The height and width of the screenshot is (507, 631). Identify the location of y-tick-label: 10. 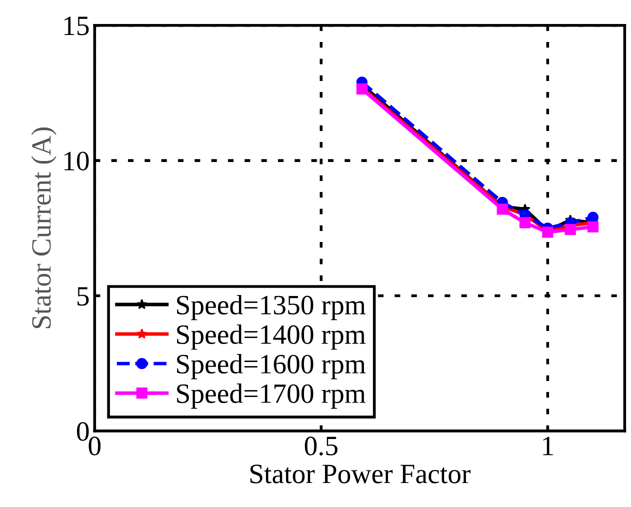
(76, 161).